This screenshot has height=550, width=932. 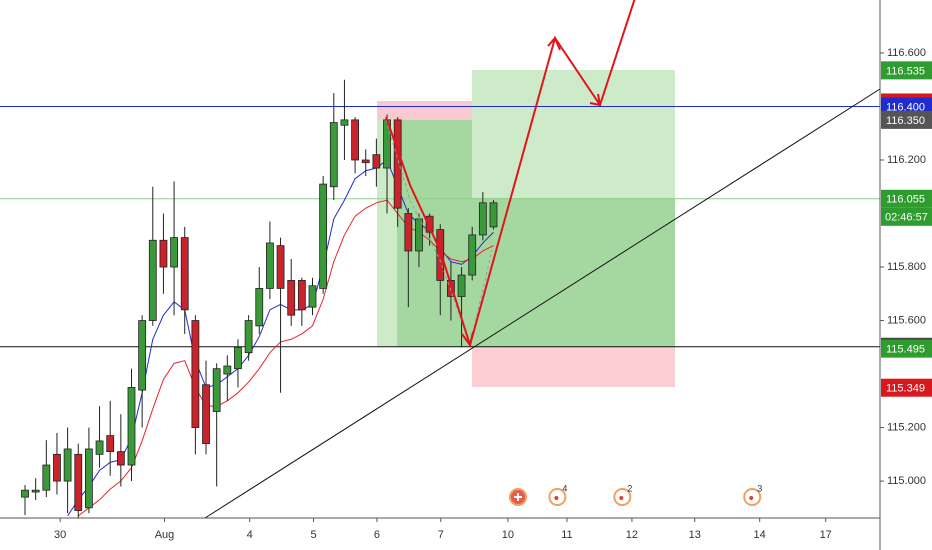 What do you see at coordinates (617, 53) in the screenshot?
I see `forecast-arrow` at bounding box center [617, 53].